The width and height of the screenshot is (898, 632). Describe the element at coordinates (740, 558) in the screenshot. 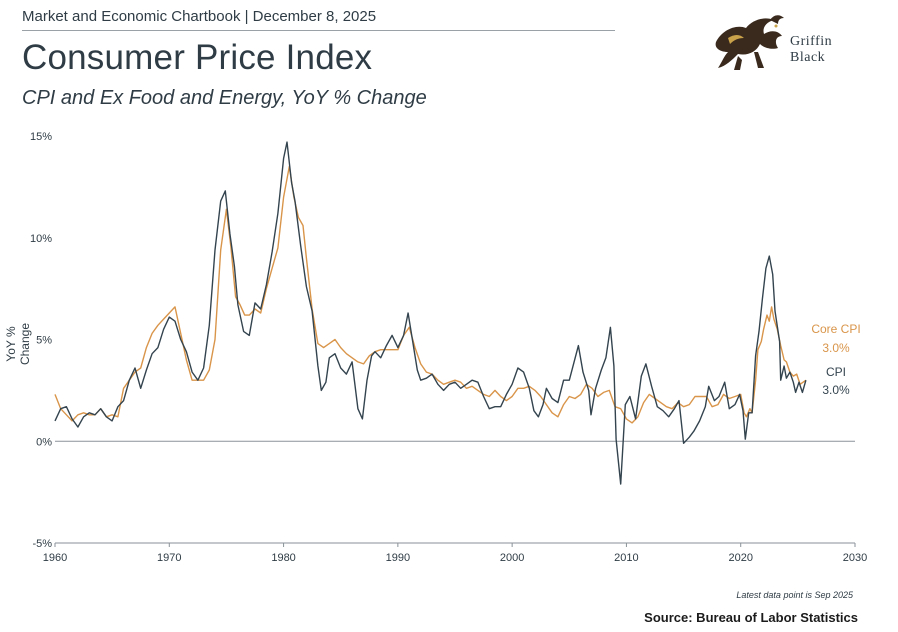

I see `x-tick-label: 2020` at that location.